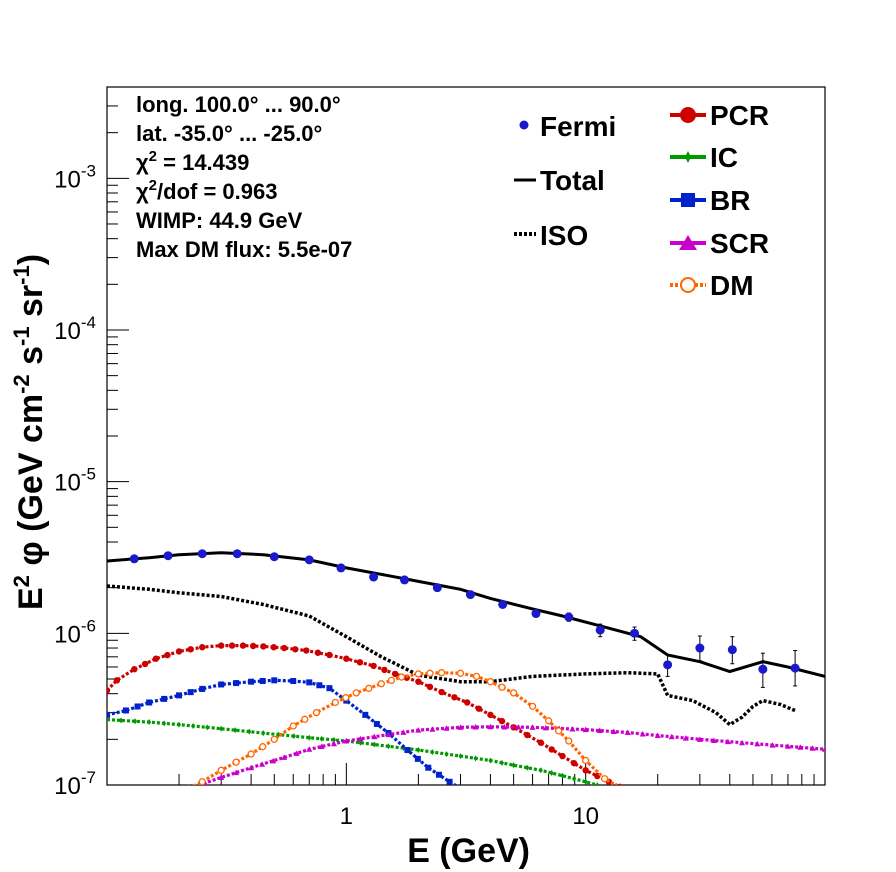  What do you see at coordinates (217, 191) in the screenshot?
I see `chi2dof-value: /dof = 0.963` at bounding box center [217, 191].